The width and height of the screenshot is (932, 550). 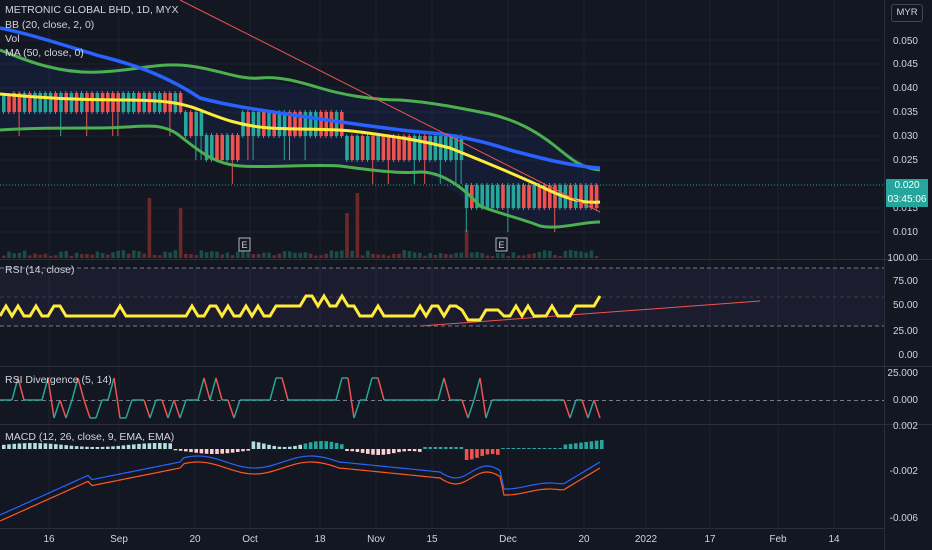 I want to click on time-axis-label: Feb, so click(x=778, y=539).